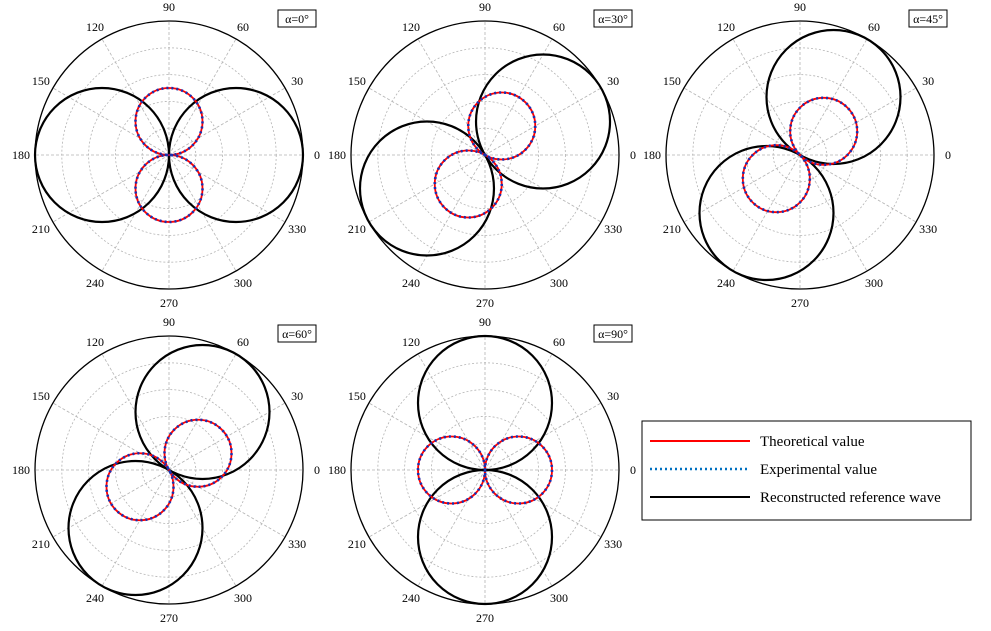 Image resolution: width=991 pixels, height=631 pixels. I want to click on legend-box, so click(806, 470).